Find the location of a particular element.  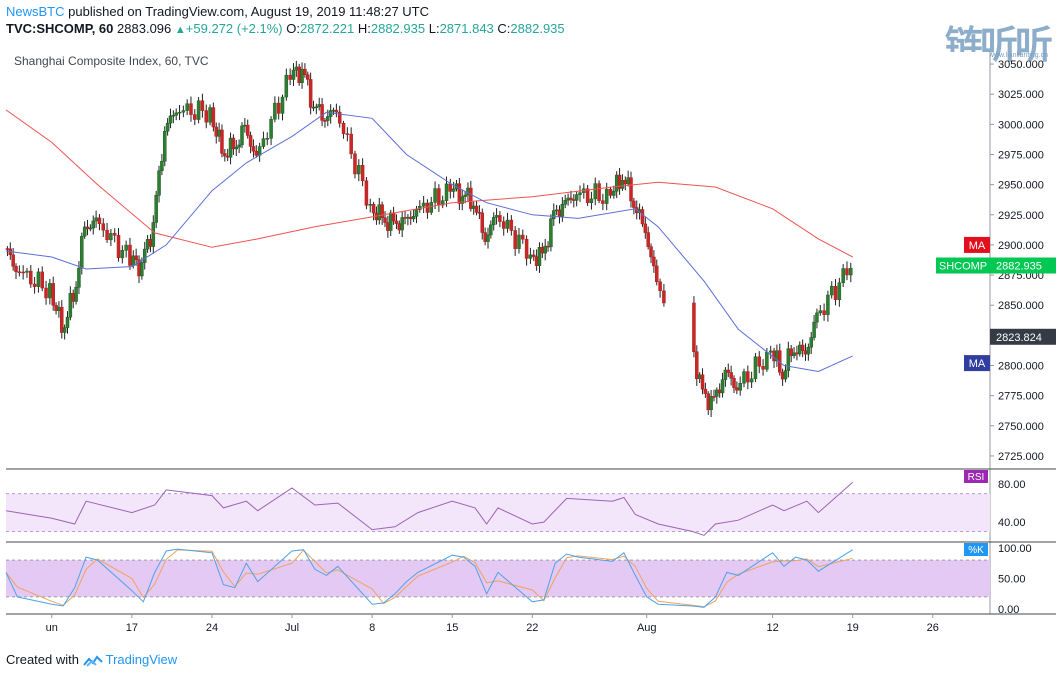

tradingview-brand: TradingView is located at coordinates (141, 659).